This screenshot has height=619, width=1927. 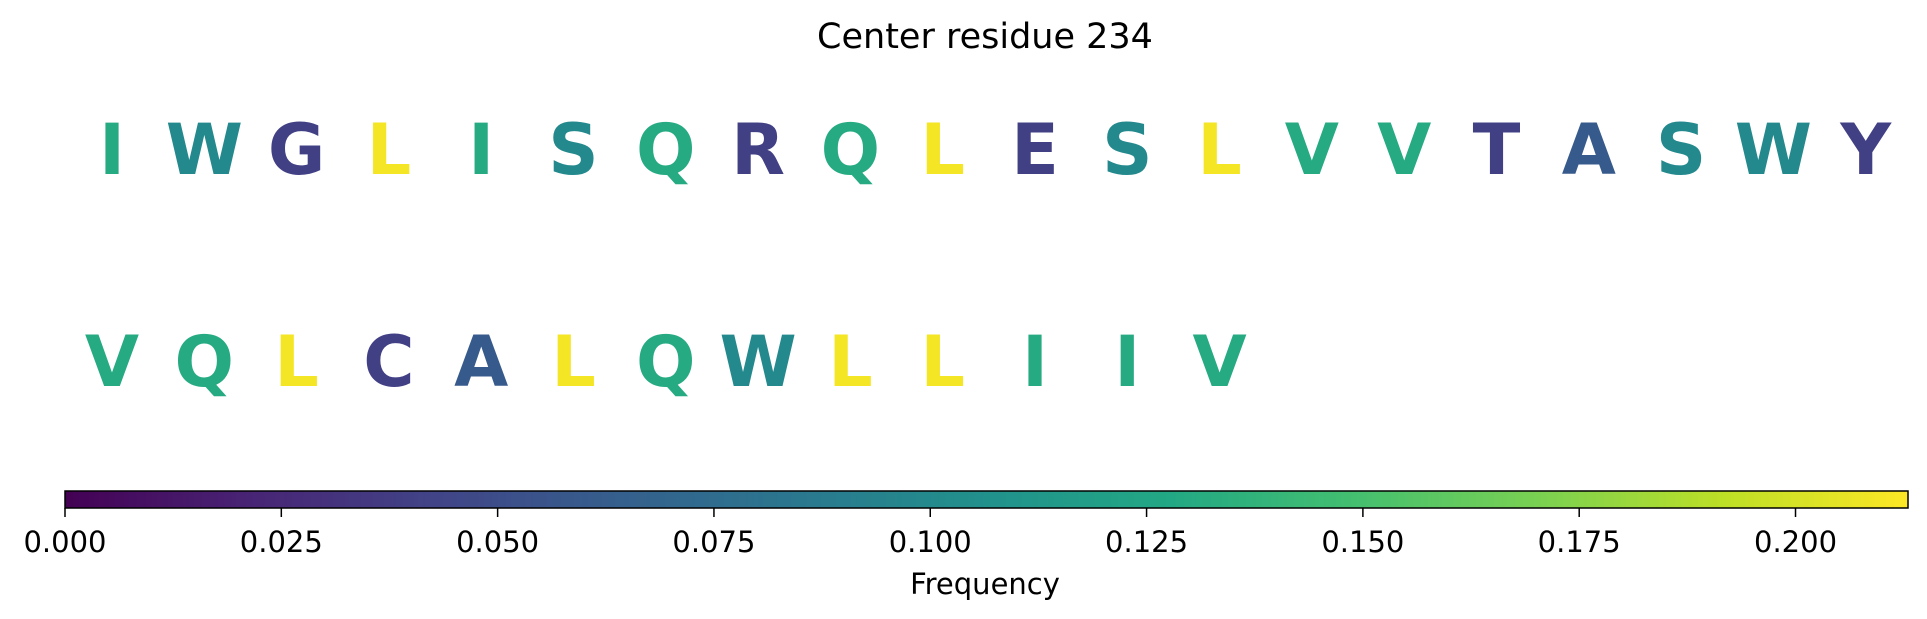 I want to click on colorbar, so click(x=986, y=499).